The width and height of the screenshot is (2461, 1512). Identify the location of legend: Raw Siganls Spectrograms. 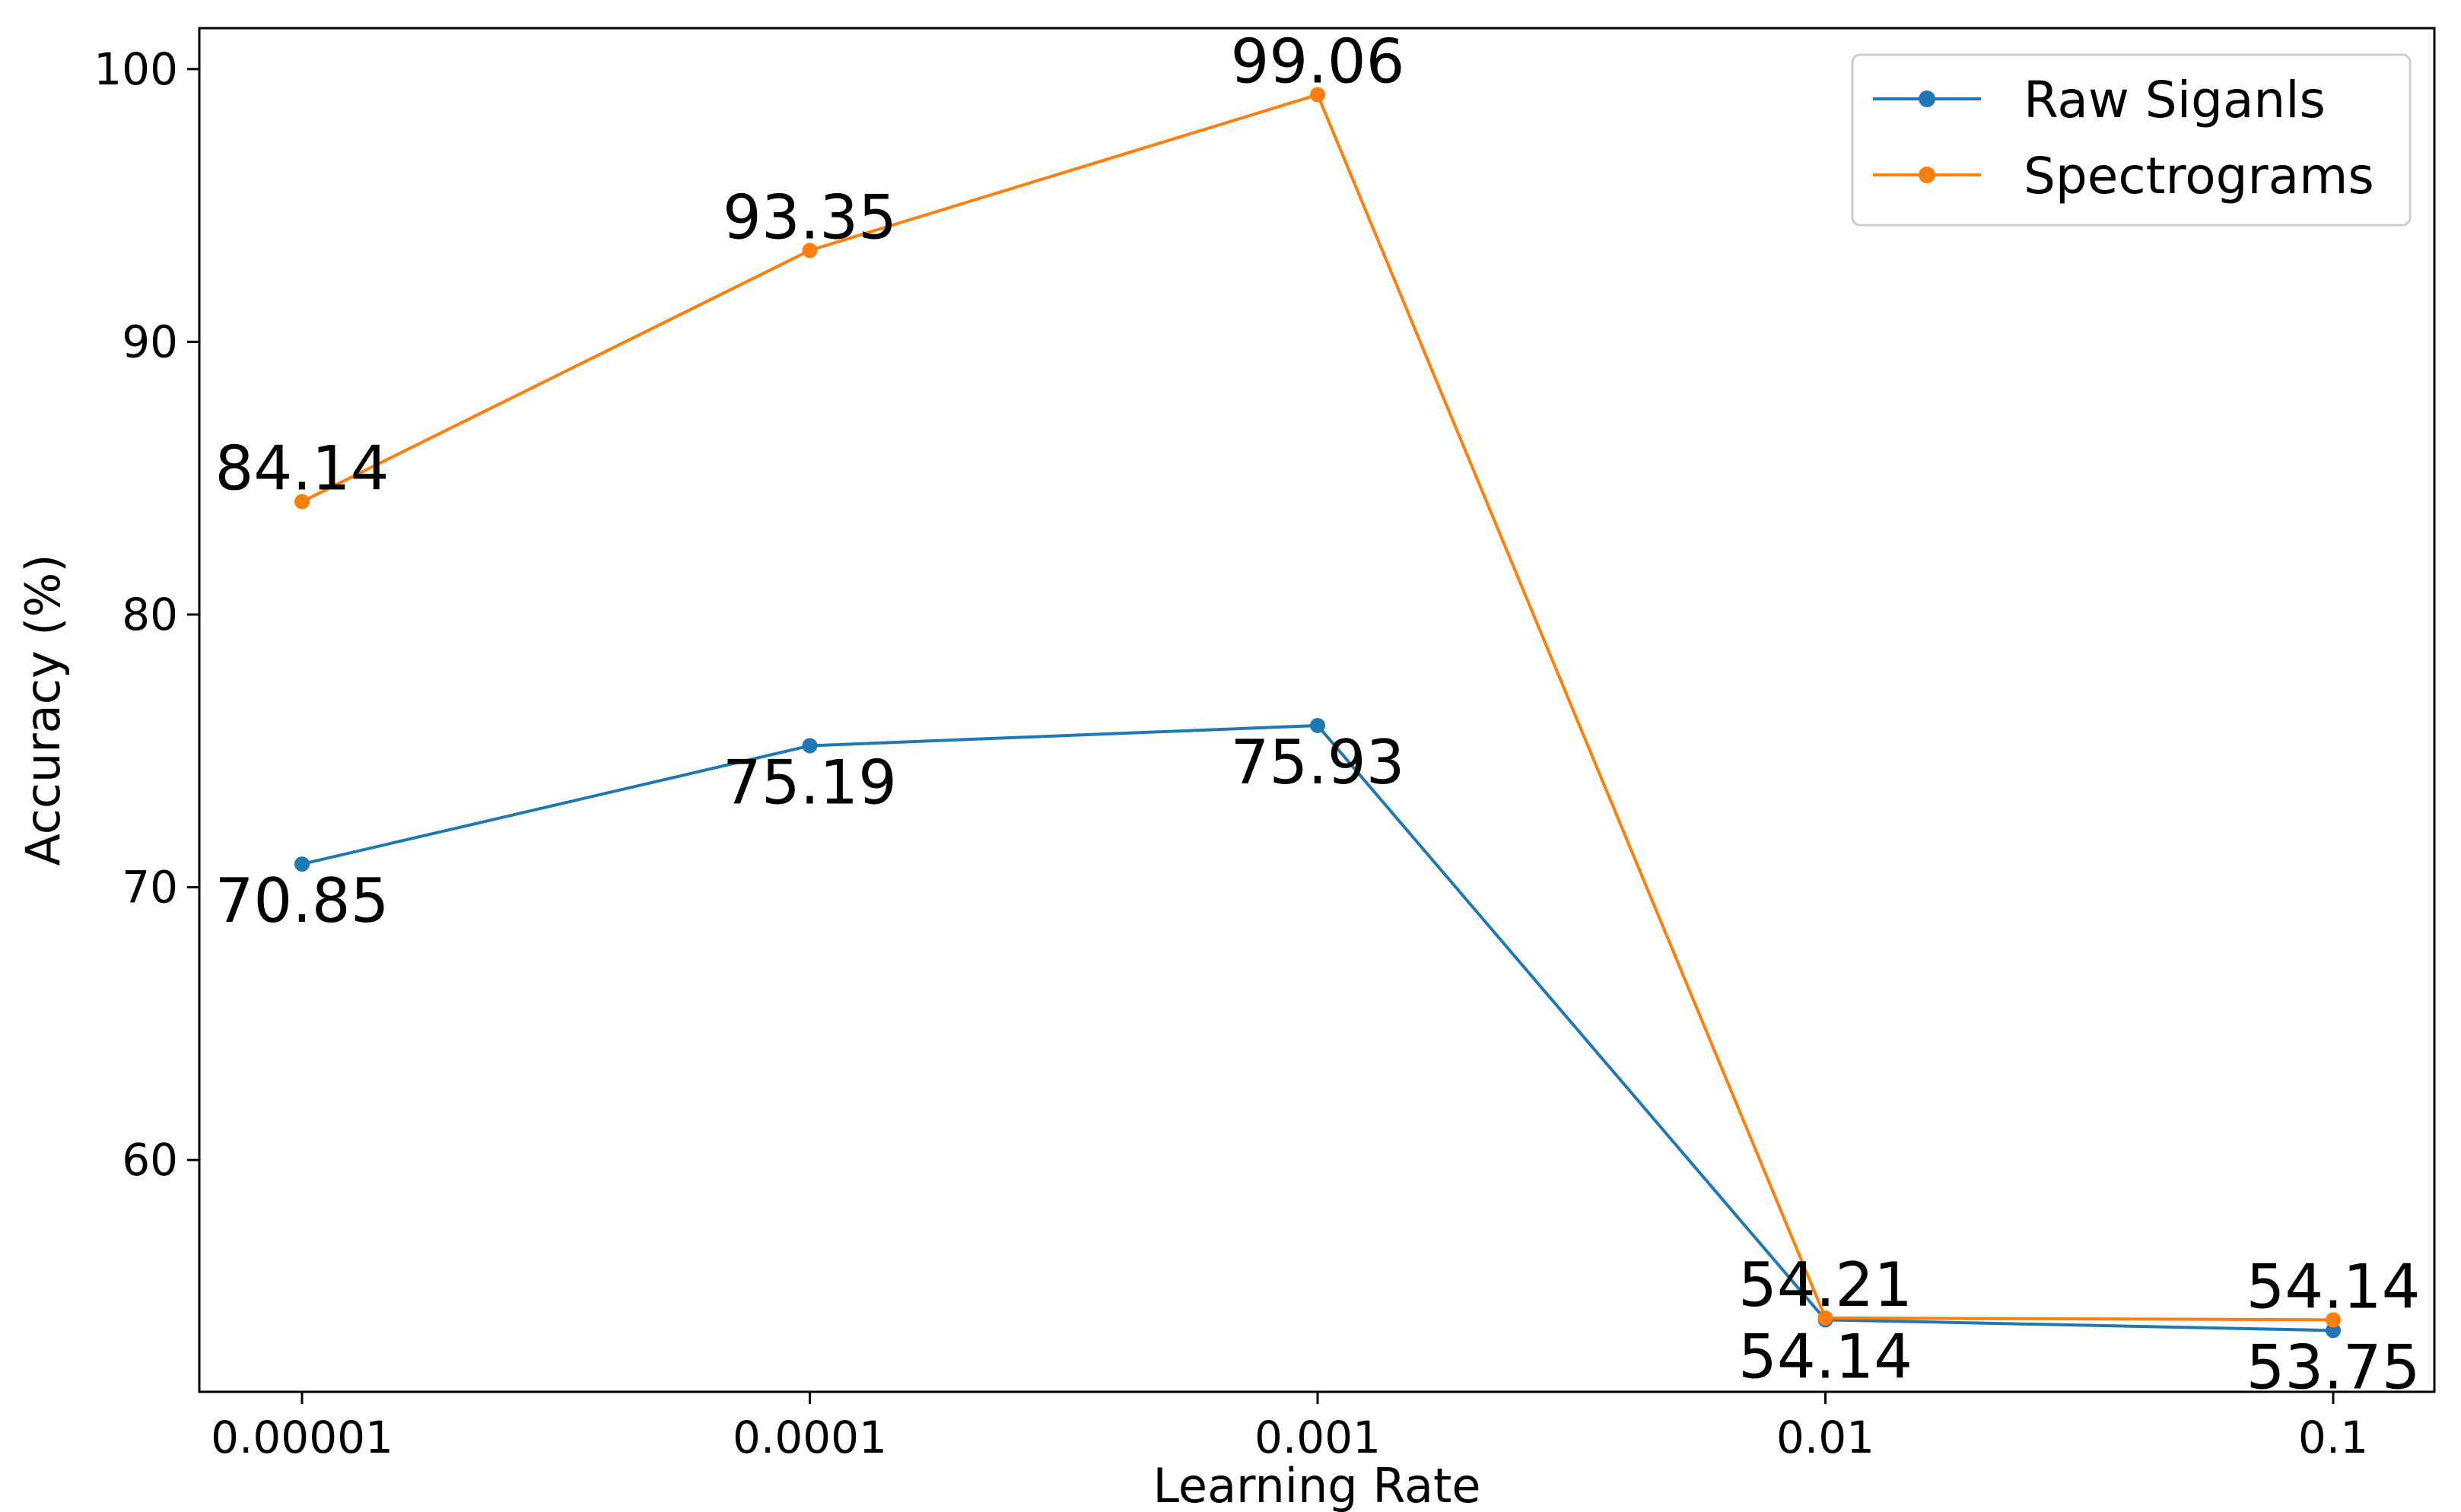
(2131, 140).